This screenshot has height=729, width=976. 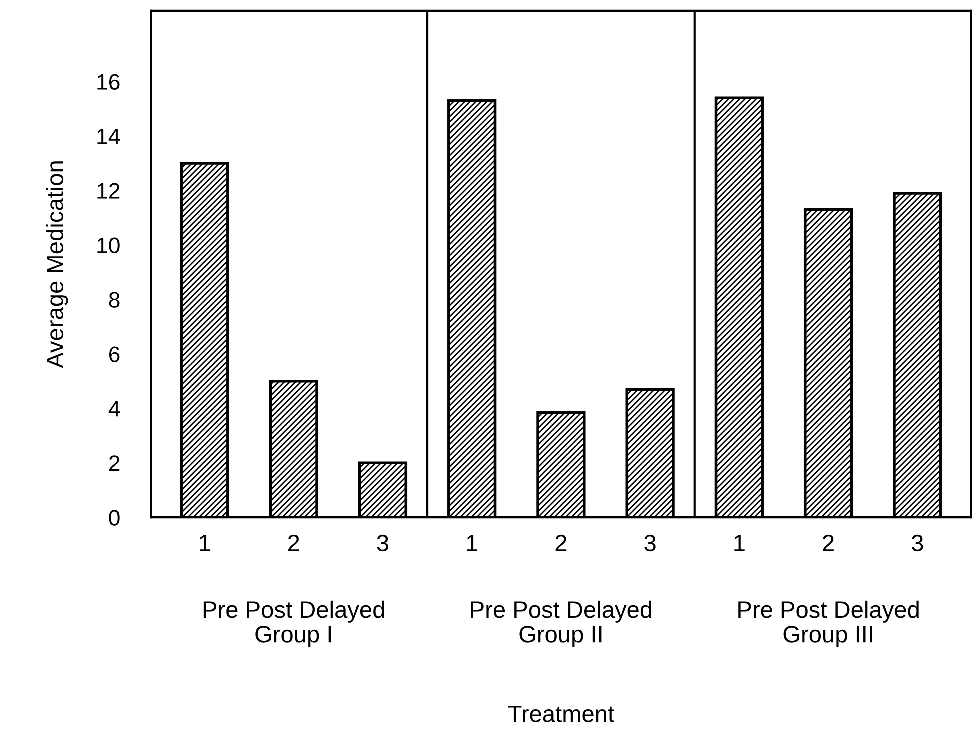 I want to click on y-tick-label: 12, so click(x=109, y=191).